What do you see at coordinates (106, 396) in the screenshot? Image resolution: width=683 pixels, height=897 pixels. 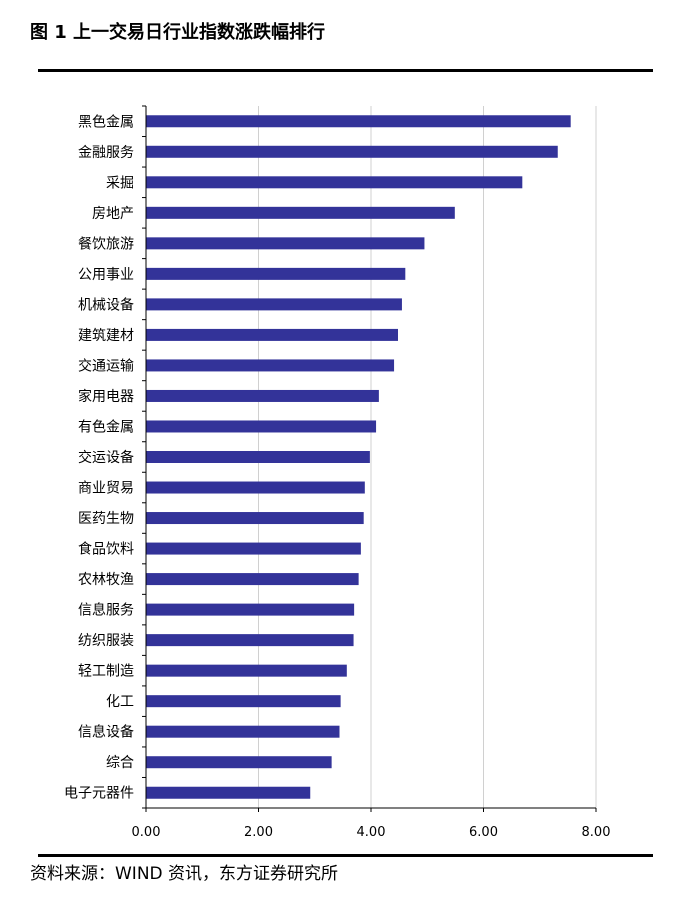 I see `category-label: 家用电器` at bounding box center [106, 396].